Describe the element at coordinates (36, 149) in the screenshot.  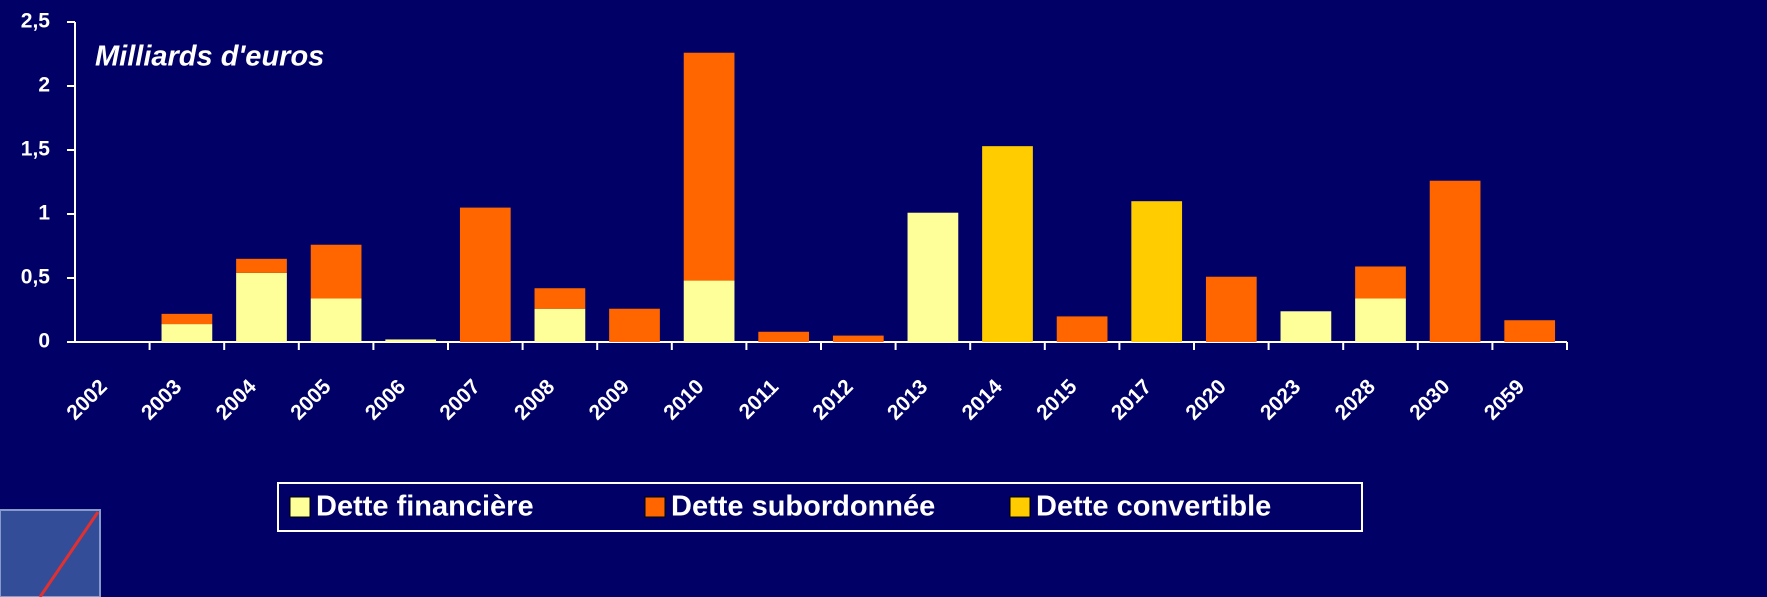
I see `y-tick-label: 1,5` at that location.